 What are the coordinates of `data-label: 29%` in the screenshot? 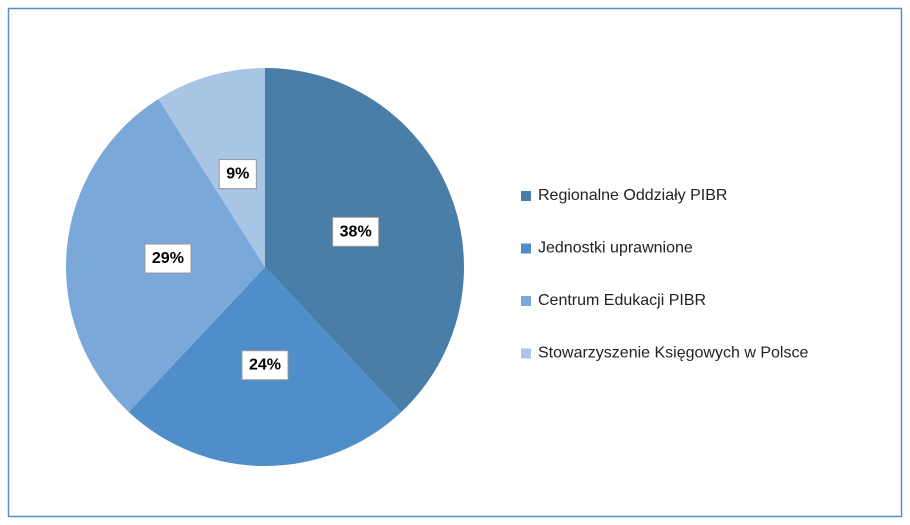 It's located at (168, 258).